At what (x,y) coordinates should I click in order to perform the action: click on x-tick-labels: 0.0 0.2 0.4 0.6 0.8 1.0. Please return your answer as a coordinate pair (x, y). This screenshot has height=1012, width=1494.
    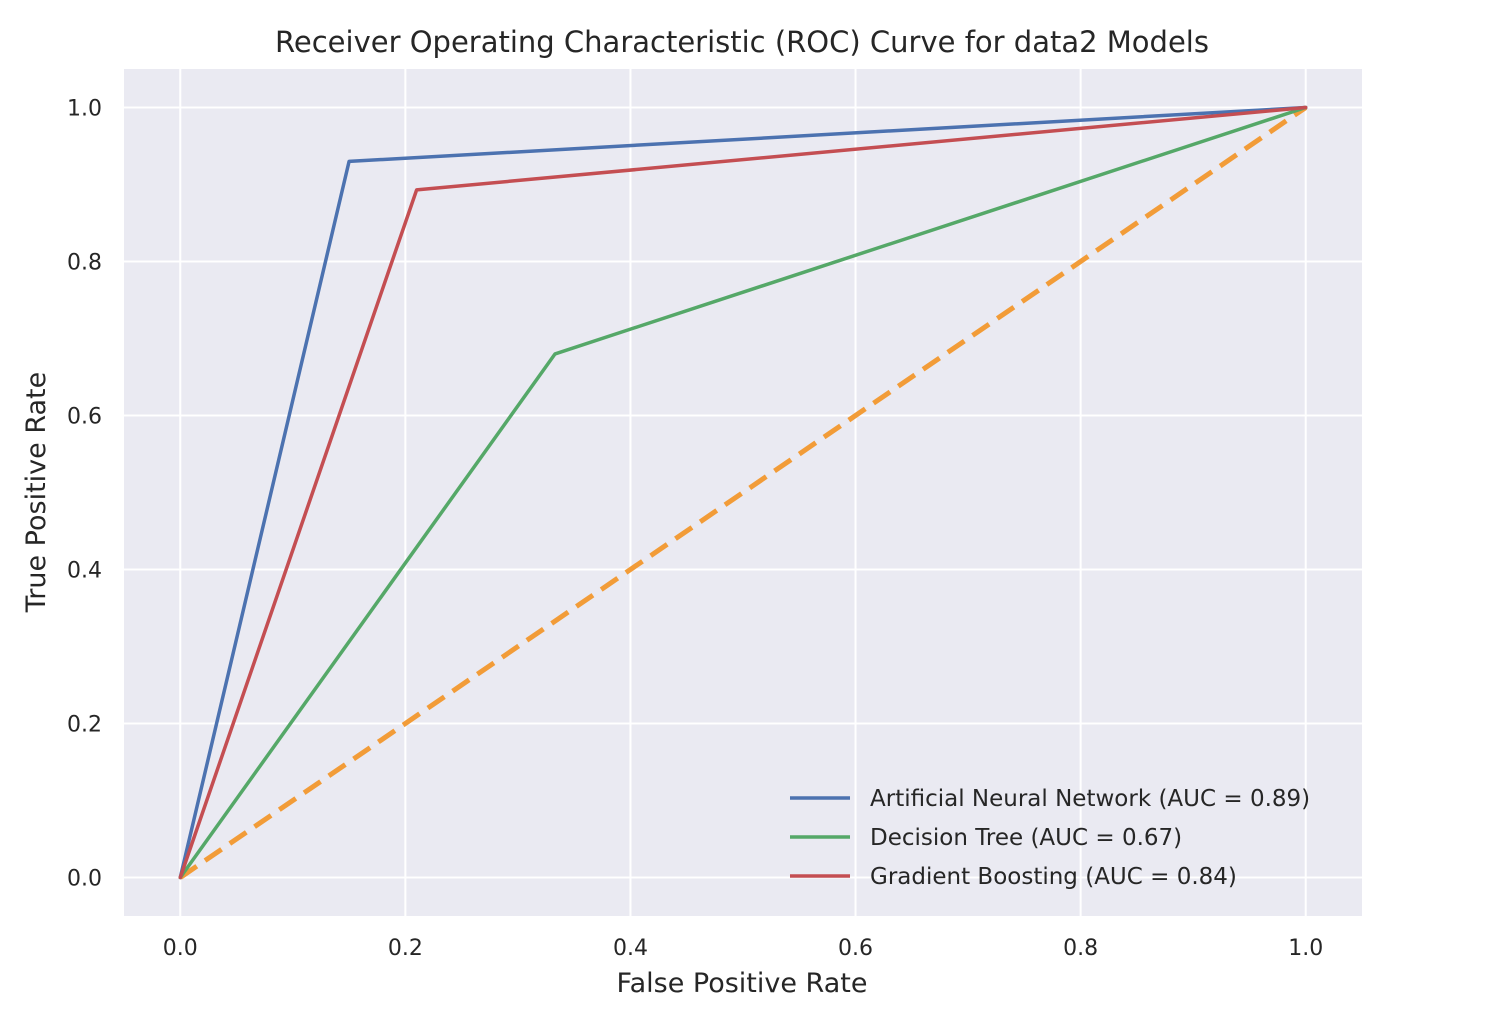
    Looking at the image, I should click on (743, 948).